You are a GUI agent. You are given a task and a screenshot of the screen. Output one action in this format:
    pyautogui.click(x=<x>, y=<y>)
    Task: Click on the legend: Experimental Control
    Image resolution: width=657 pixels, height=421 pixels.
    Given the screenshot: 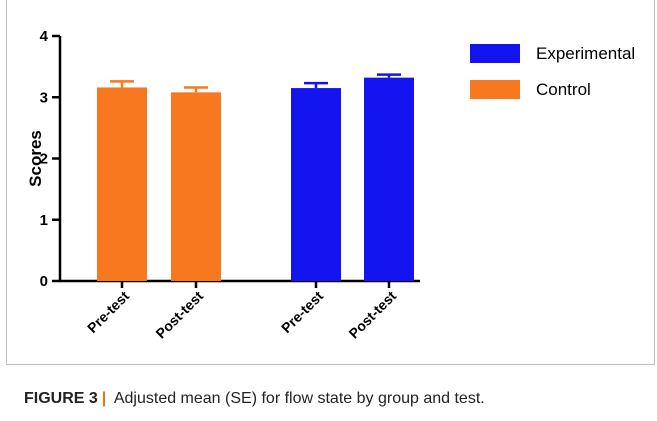 What is the action you would take?
    pyautogui.click(x=552, y=71)
    